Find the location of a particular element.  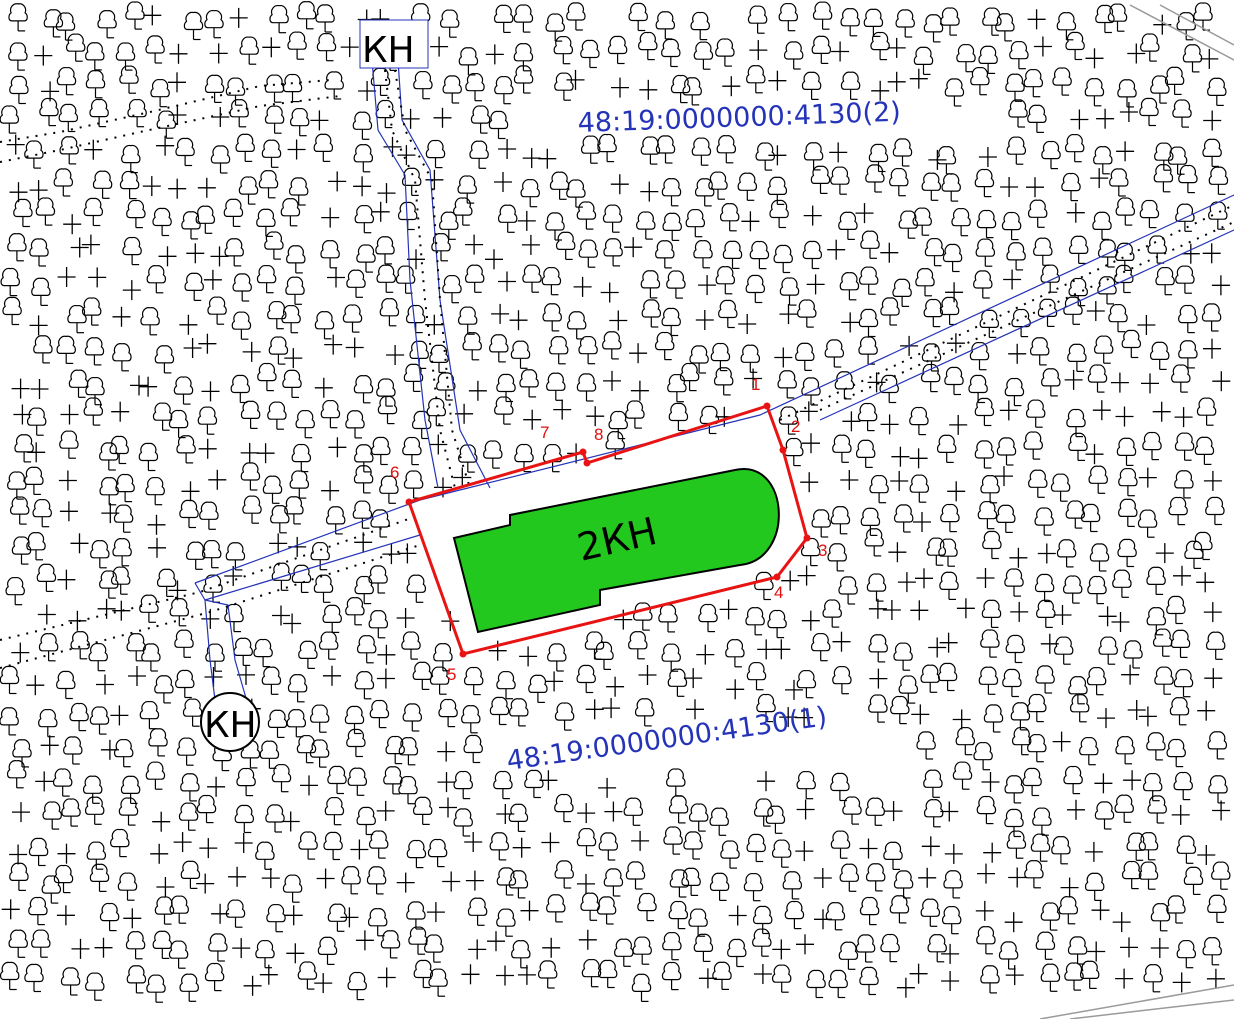

well-top: КН is located at coordinates (394, 45).